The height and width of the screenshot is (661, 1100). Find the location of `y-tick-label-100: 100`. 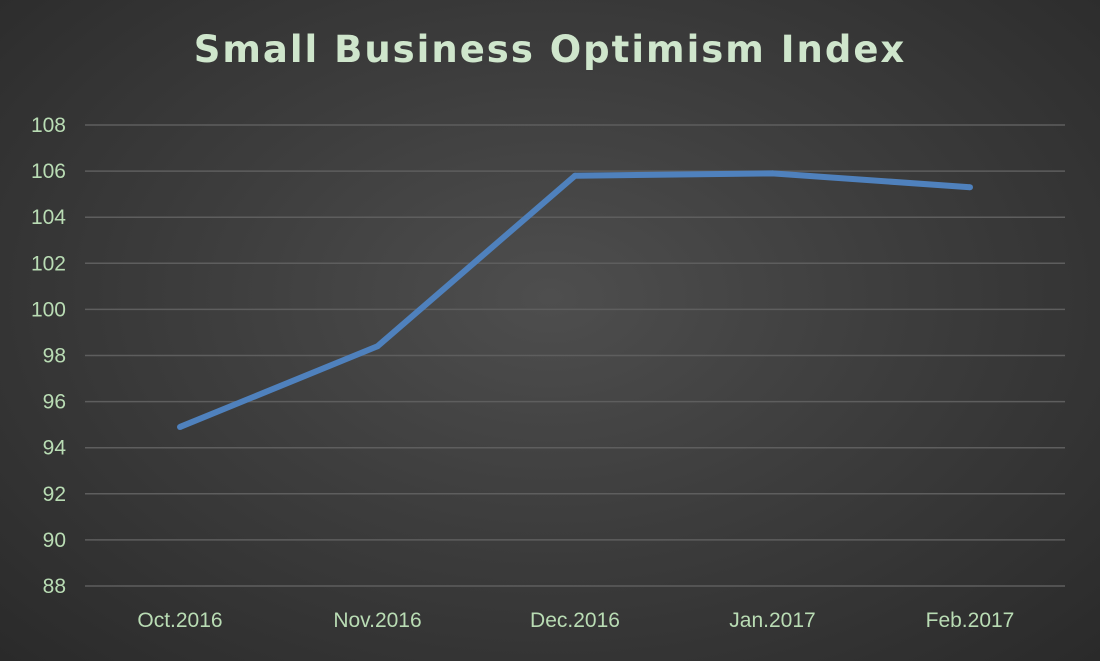

y-tick-label-100: 100 is located at coordinates (48, 309).